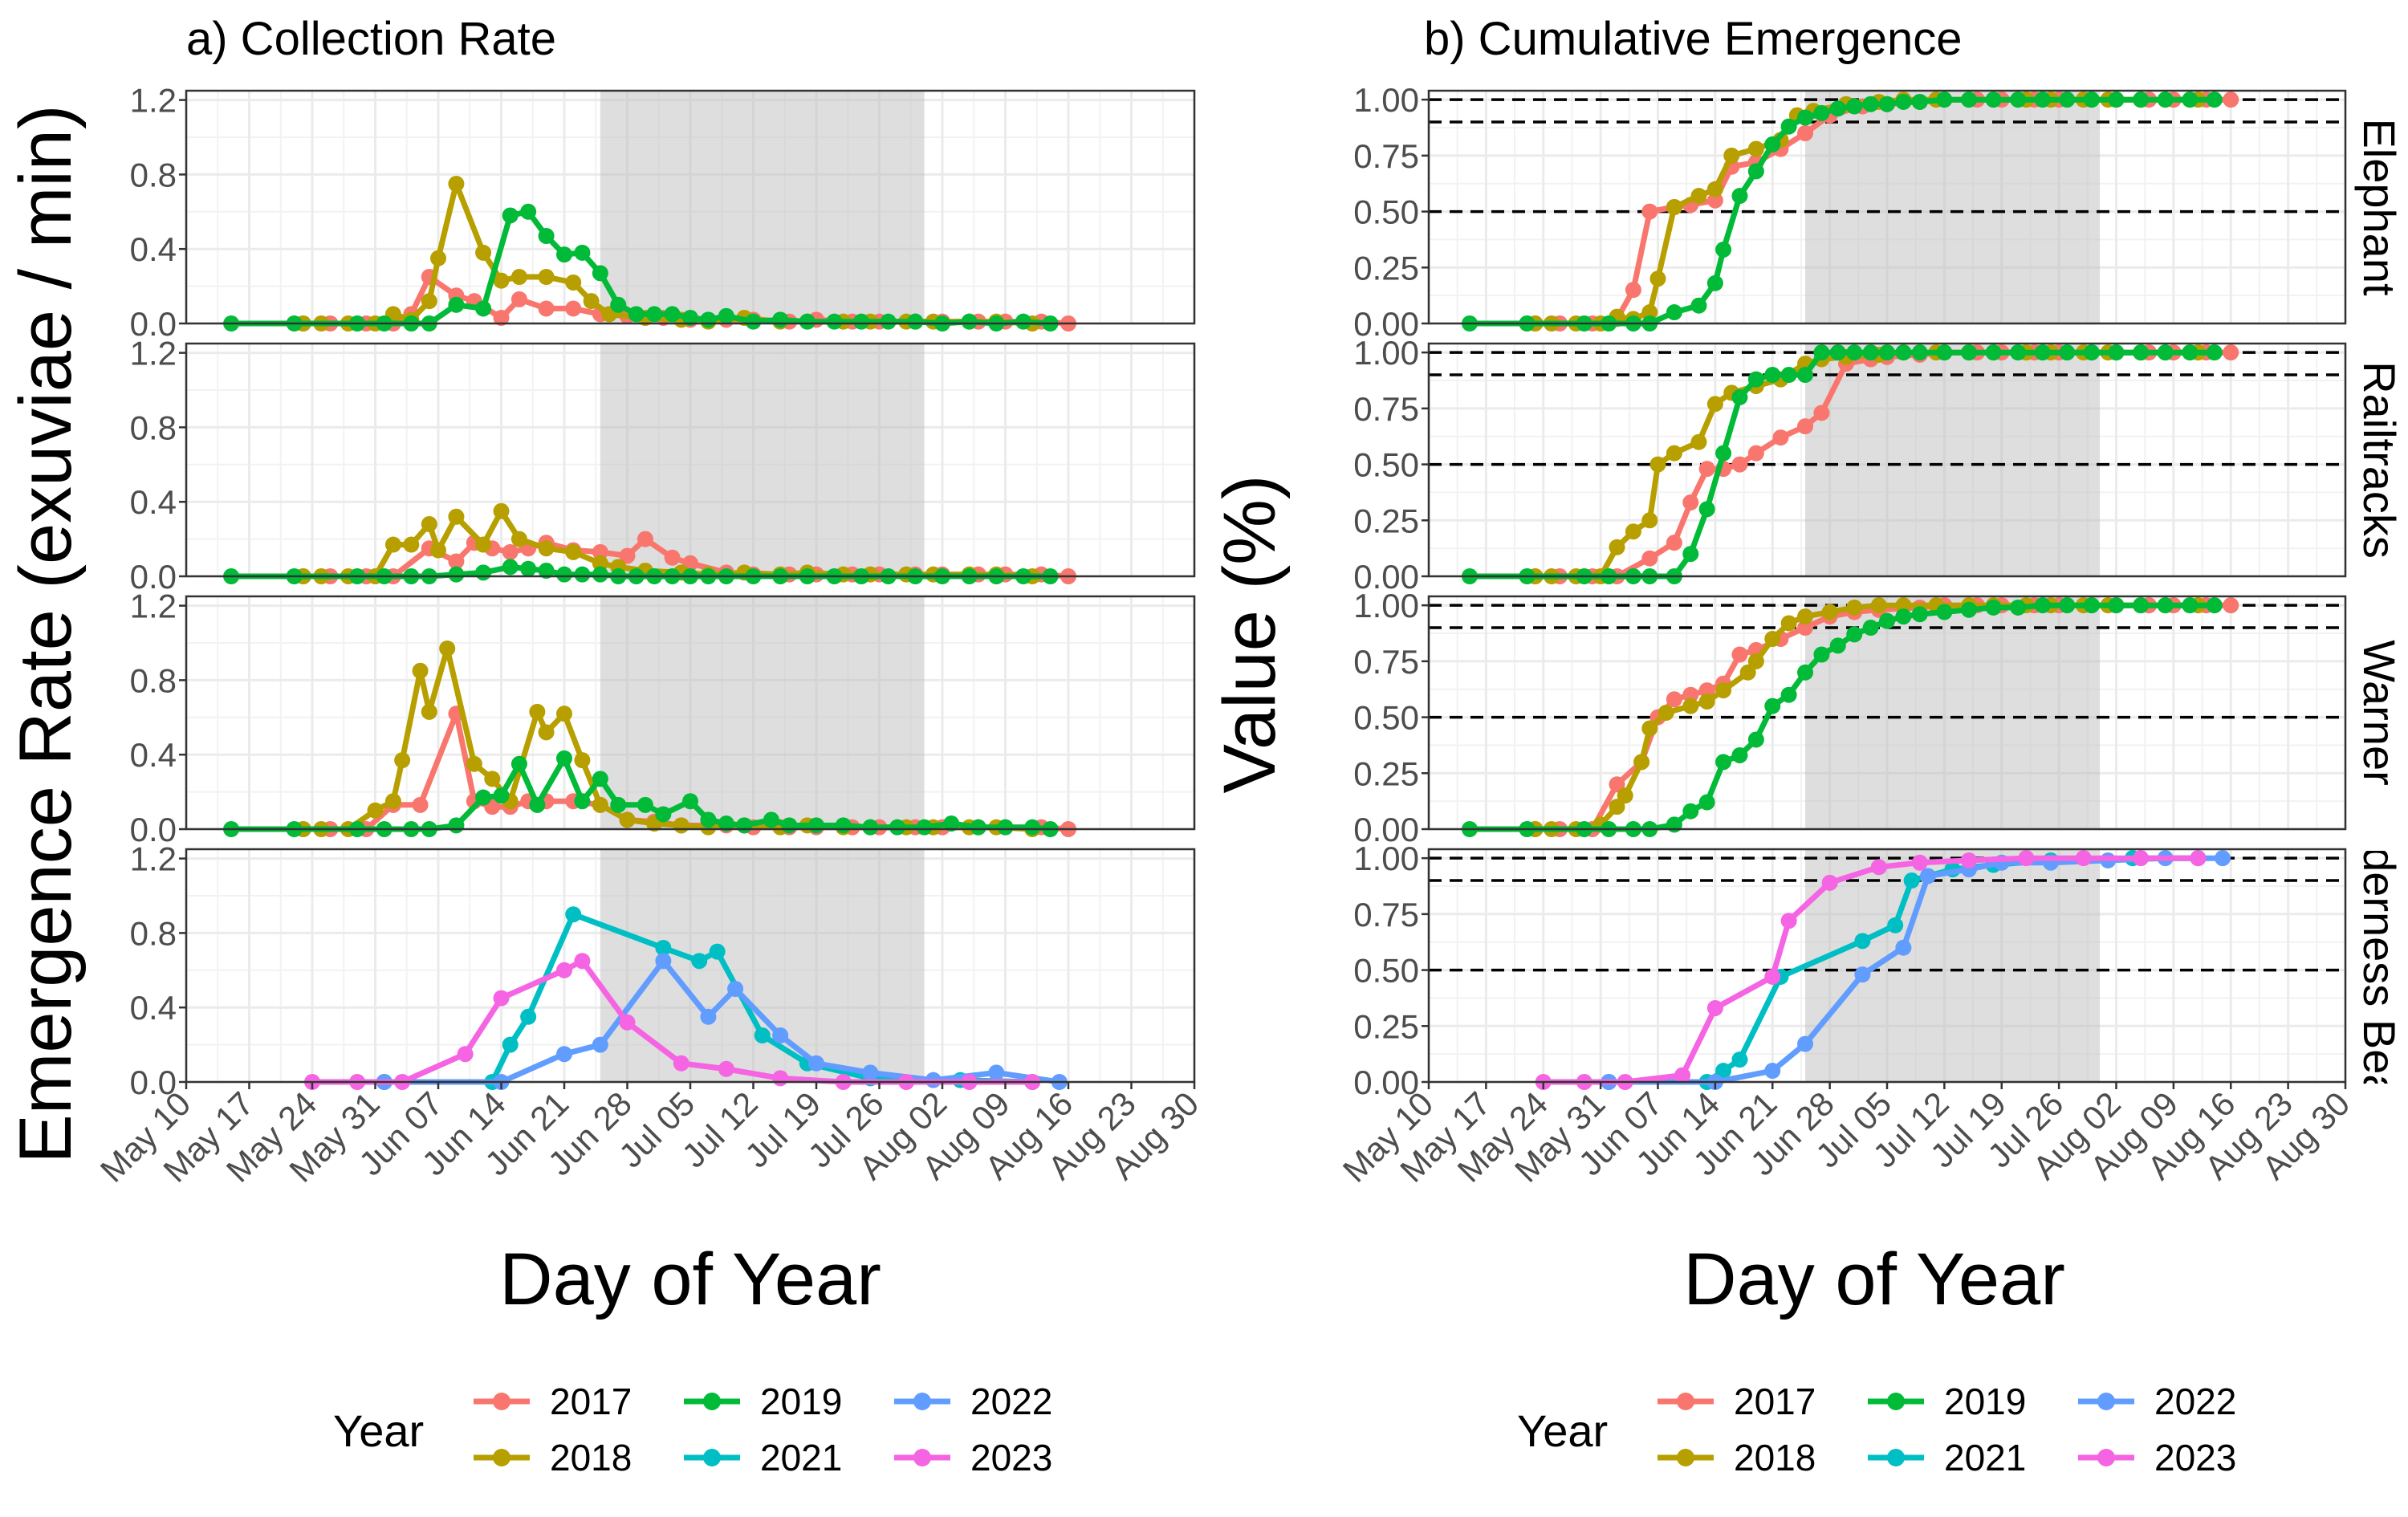 This screenshot has width=2408, height=1517. What do you see at coordinates (1876, 1429) in the screenshot?
I see `legend-b: Year 2017 2018 2019 2021 2022 2023` at bounding box center [1876, 1429].